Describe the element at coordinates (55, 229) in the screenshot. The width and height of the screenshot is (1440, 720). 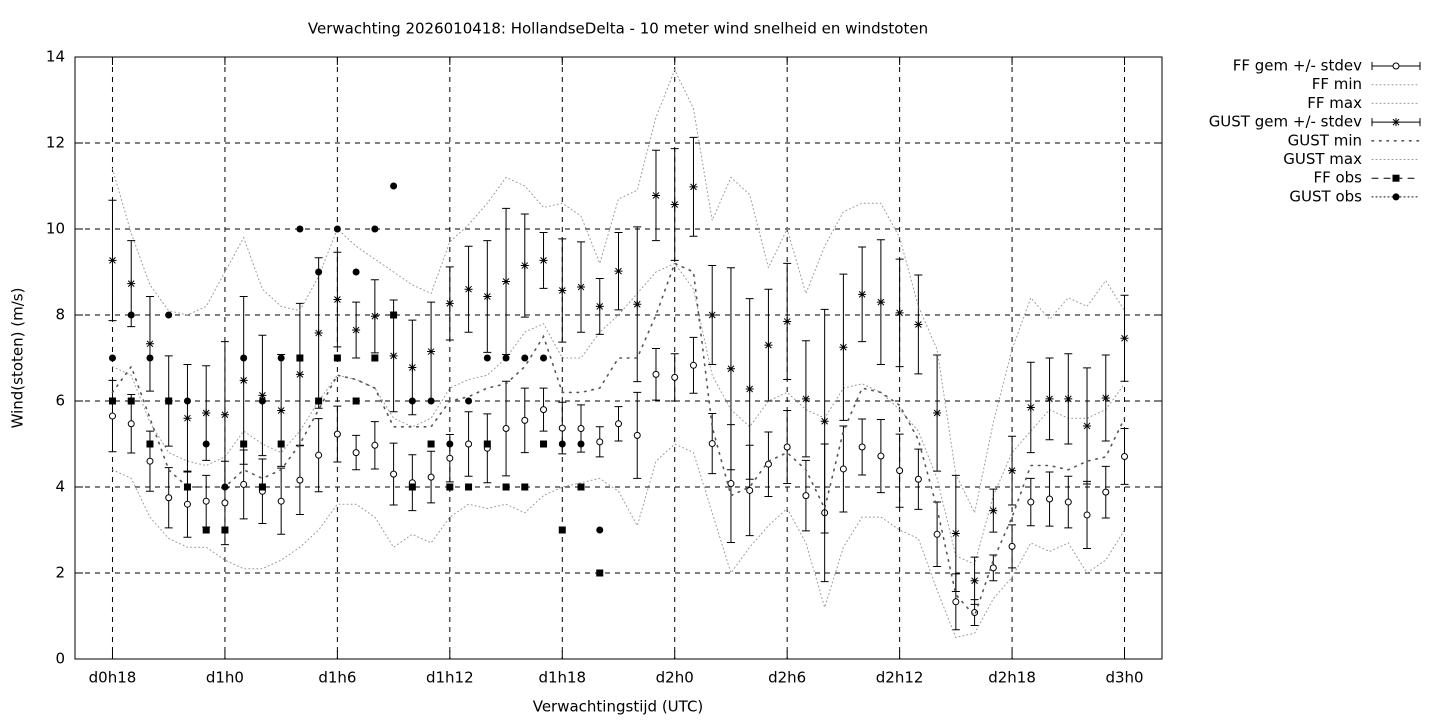
I see `y-tick-label: 10` at that location.